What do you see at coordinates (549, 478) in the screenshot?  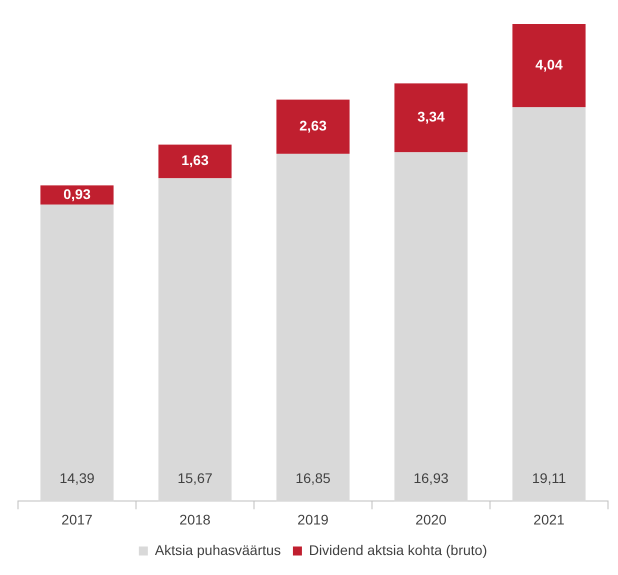 I see `data-label: 19,11` at bounding box center [549, 478].